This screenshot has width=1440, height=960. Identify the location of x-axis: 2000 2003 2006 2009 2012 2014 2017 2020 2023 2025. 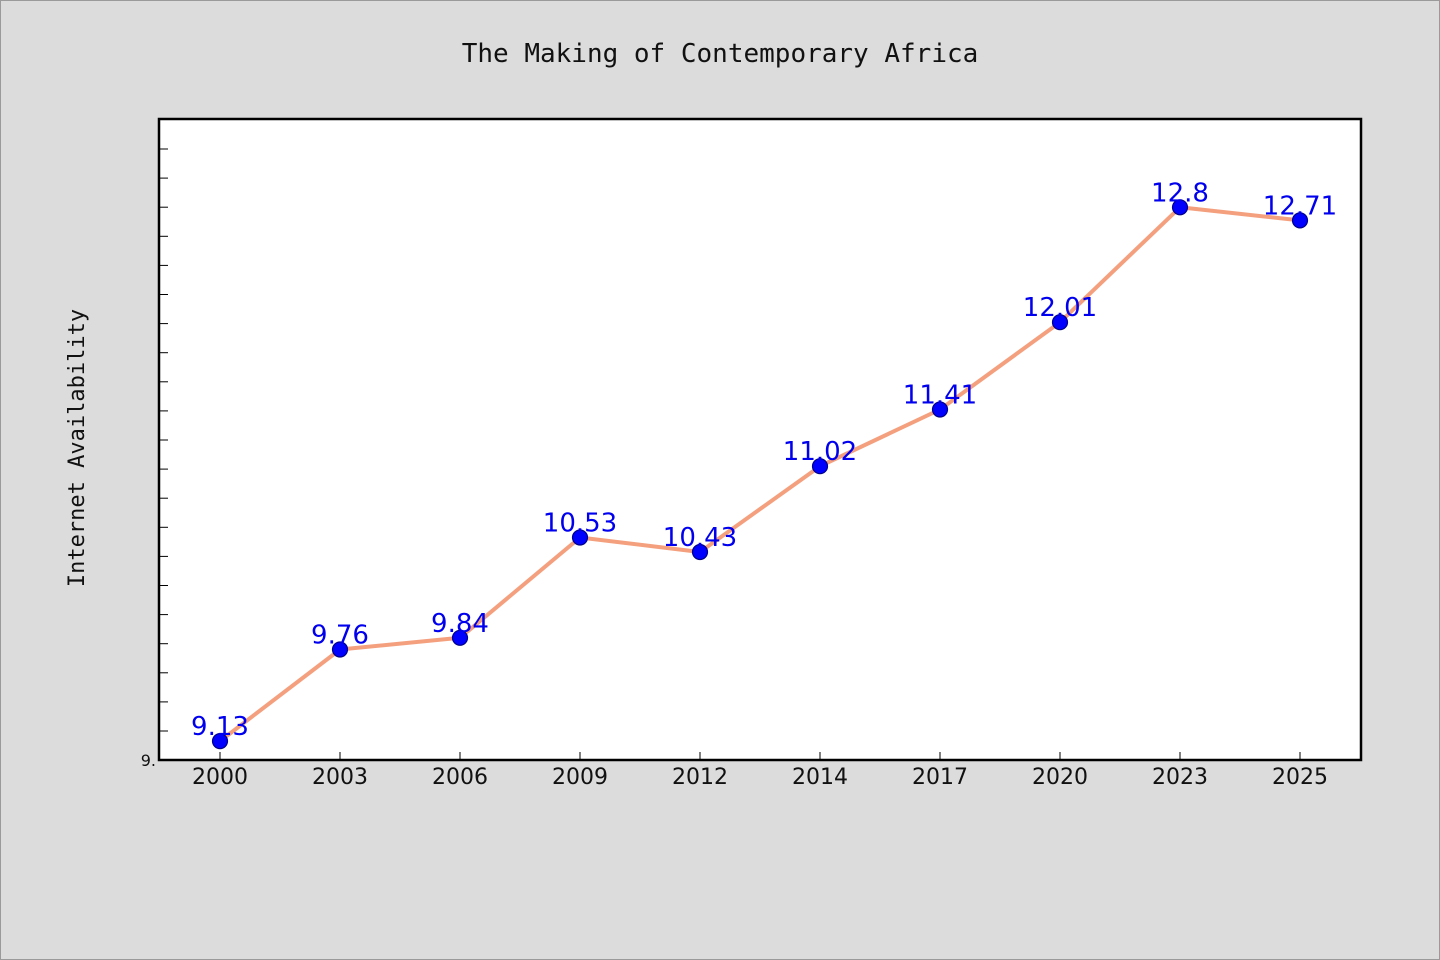
(760, 771).